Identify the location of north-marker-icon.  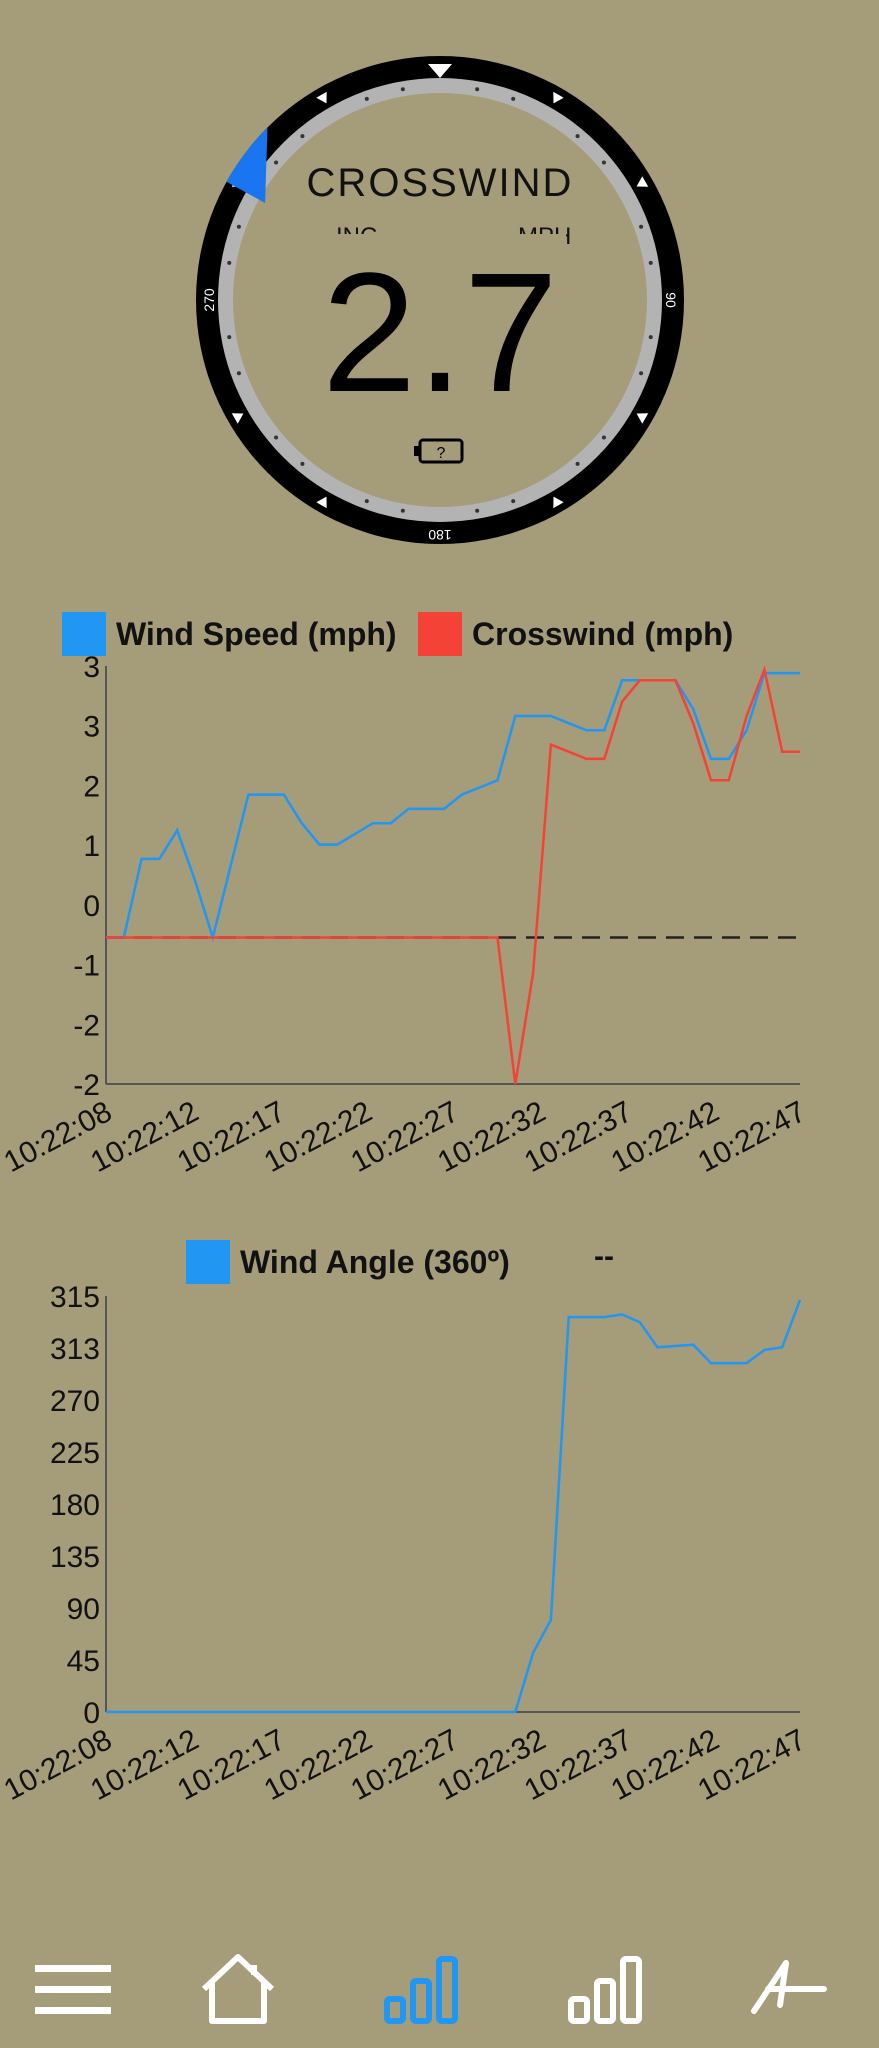
(440, 71).